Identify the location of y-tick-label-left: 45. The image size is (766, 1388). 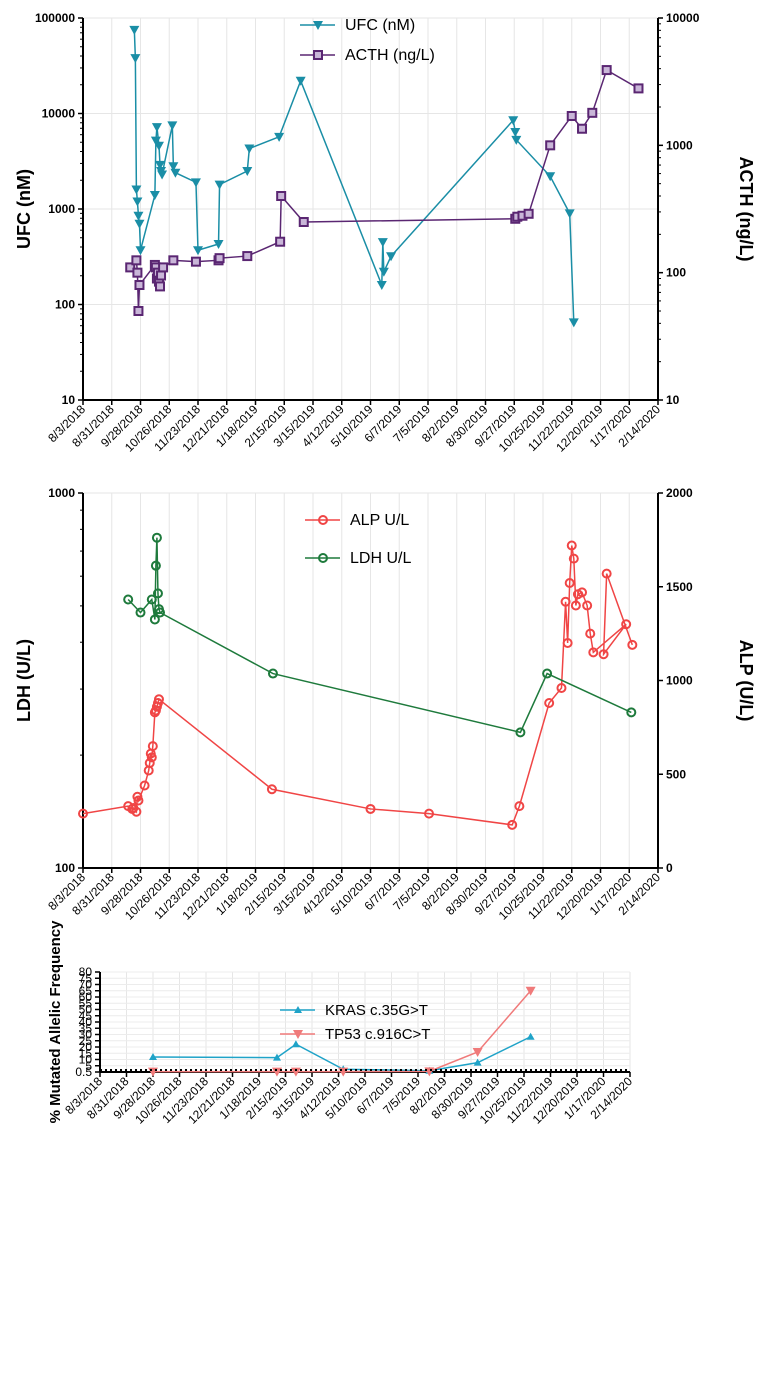
(86, 1016).